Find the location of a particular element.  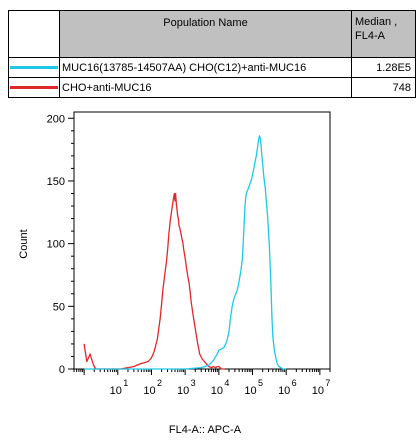

series-red-histogram is located at coordinates (154, 281).